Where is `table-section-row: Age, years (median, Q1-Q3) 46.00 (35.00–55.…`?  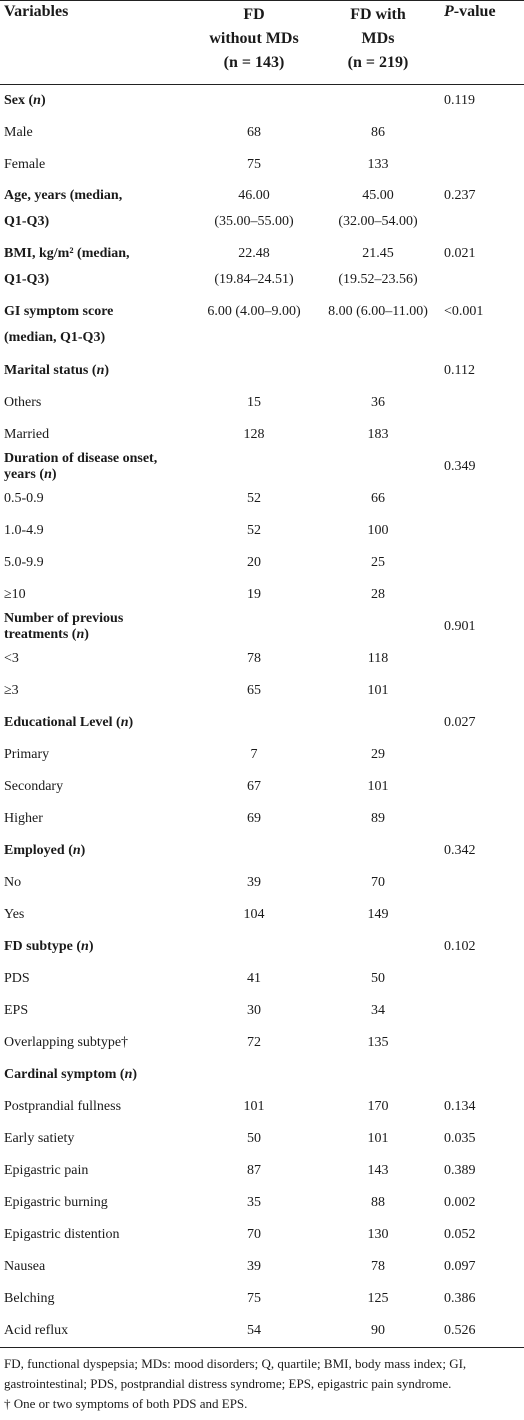
table-section-row: Age, years (median, Q1-Q3) 46.00 (35.00–55.… is located at coordinates (262, 210).